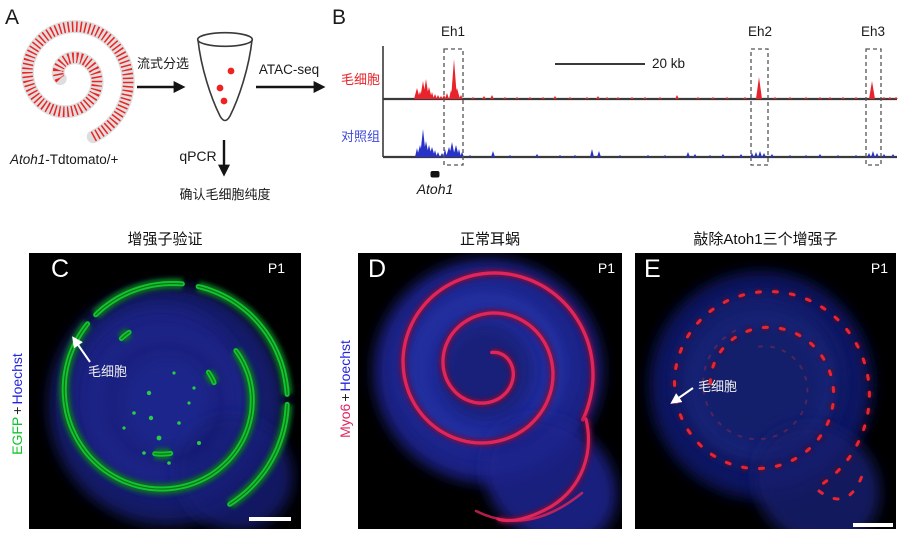  Describe the element at coordinates (162, 63) in the screenshot. I see `flow-sort-label: 流式分选` at that location.